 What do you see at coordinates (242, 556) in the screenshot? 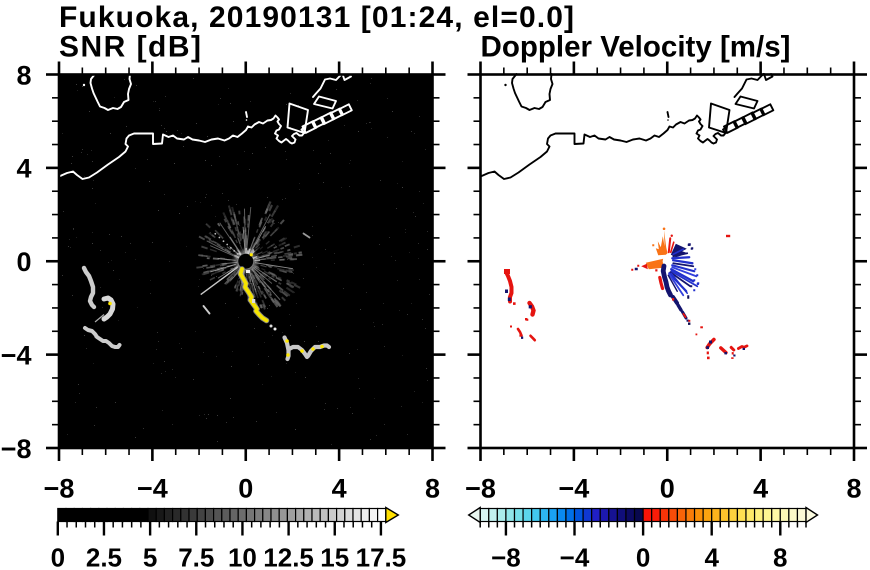
I see `svg-text: 10` at bounding box center [242, 556].